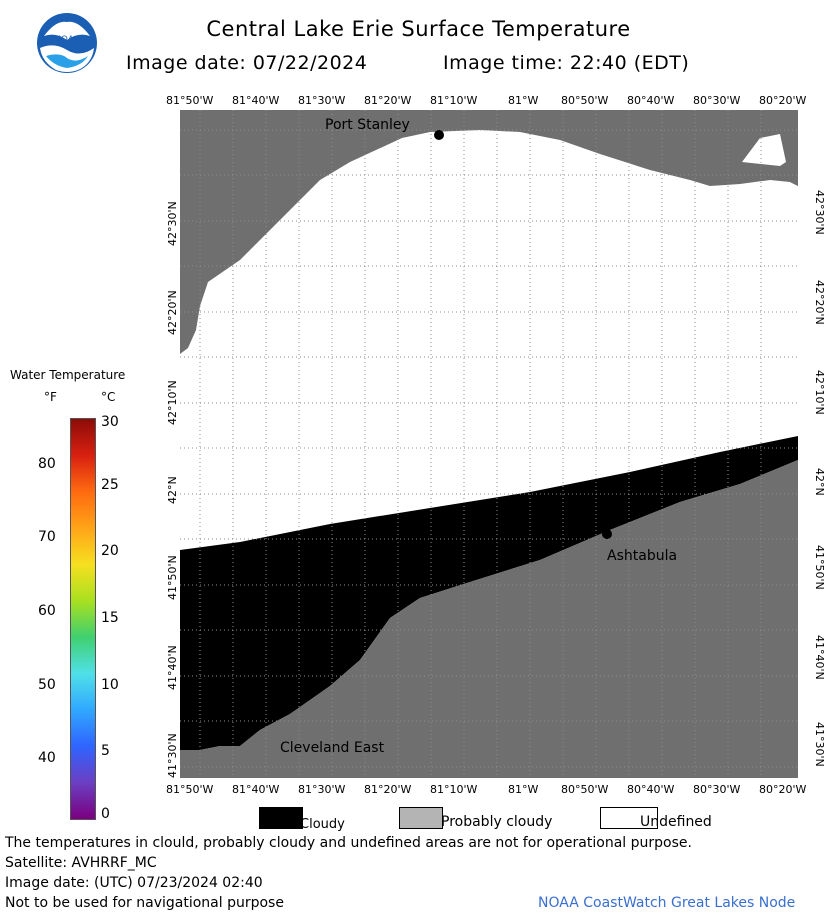 The width and height of the screenshot is (837, 919). Describe the element at coordinates (819, 392) in the screenshot. I see `lat-label-right: 42°10'N` at that location.